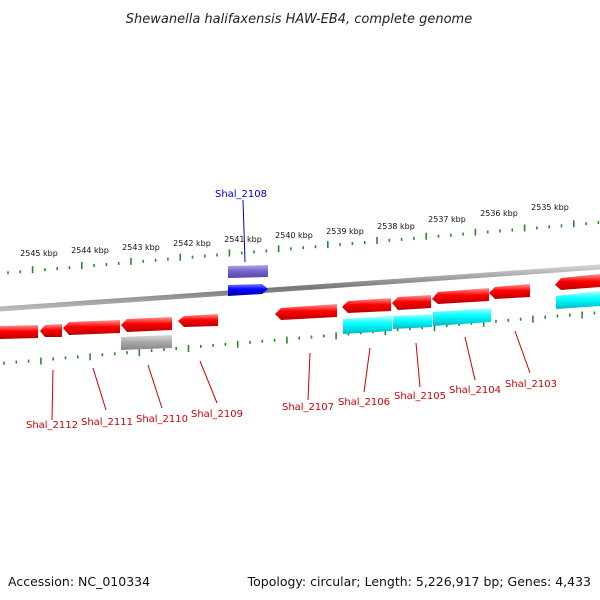 Image resolution: width=600 pixels, height=600 pixels. What do you see at coordinates (294, 235) in the screenshot?
I see `kbp-label: 2540 kbp` at bounding box center [294, 235].